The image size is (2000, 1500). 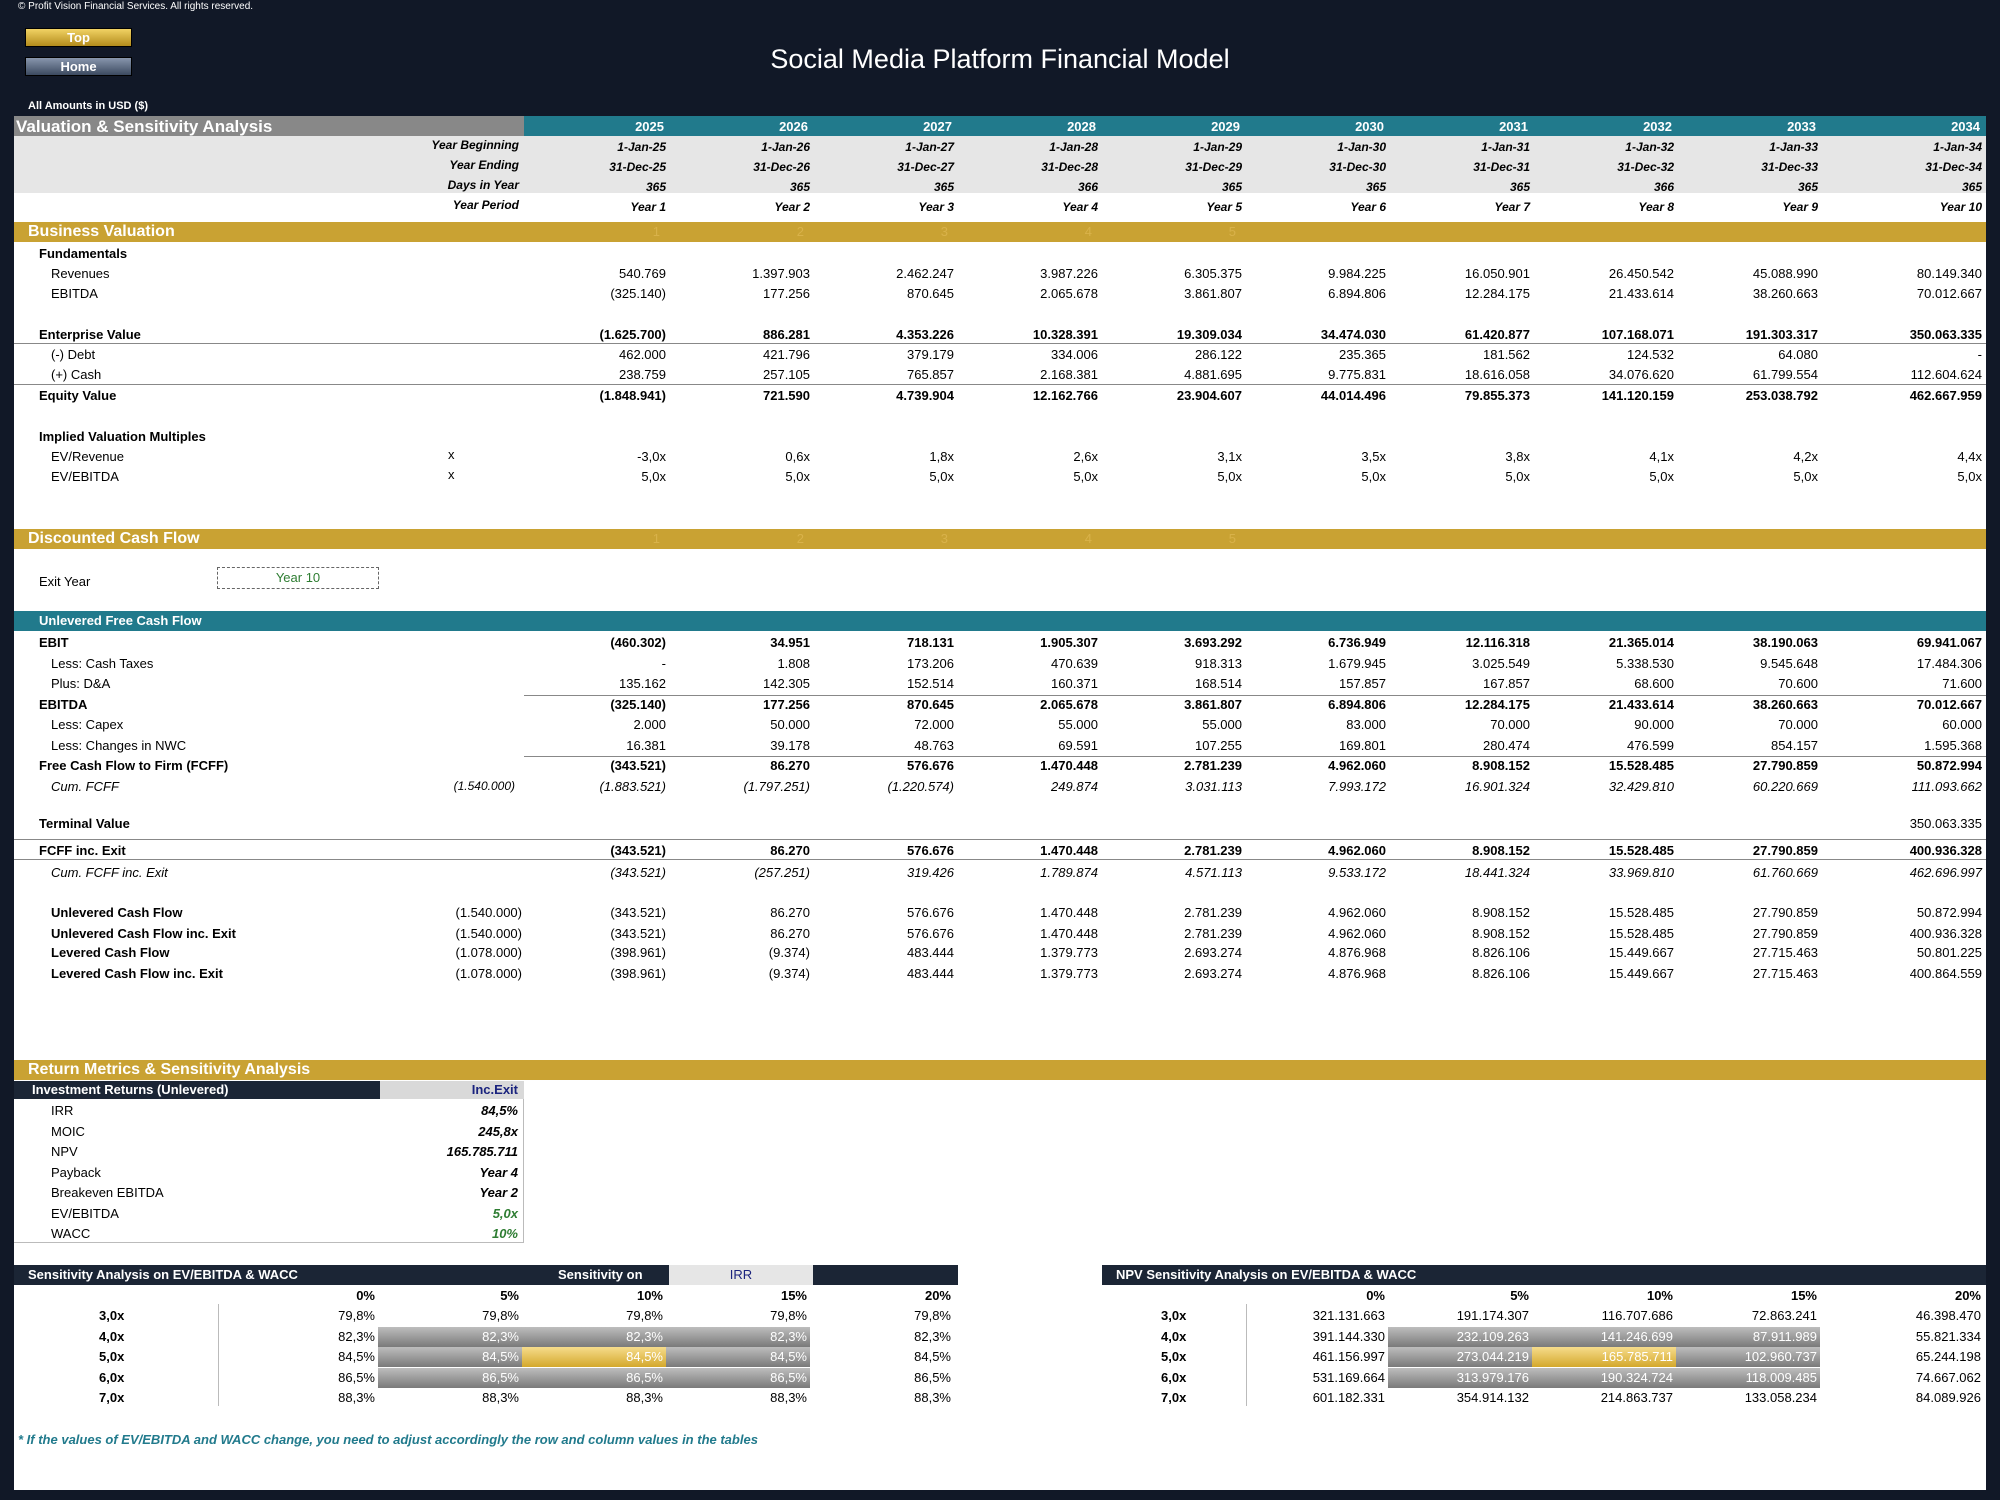 I want to click on returns-col-header, so click(x=452, y=1090).